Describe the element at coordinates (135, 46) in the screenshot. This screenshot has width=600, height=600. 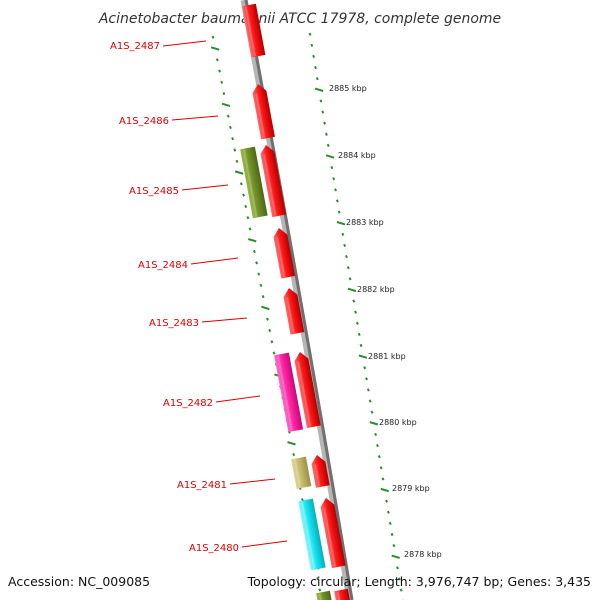
I see `gene-label: A1S_2487` at that location.